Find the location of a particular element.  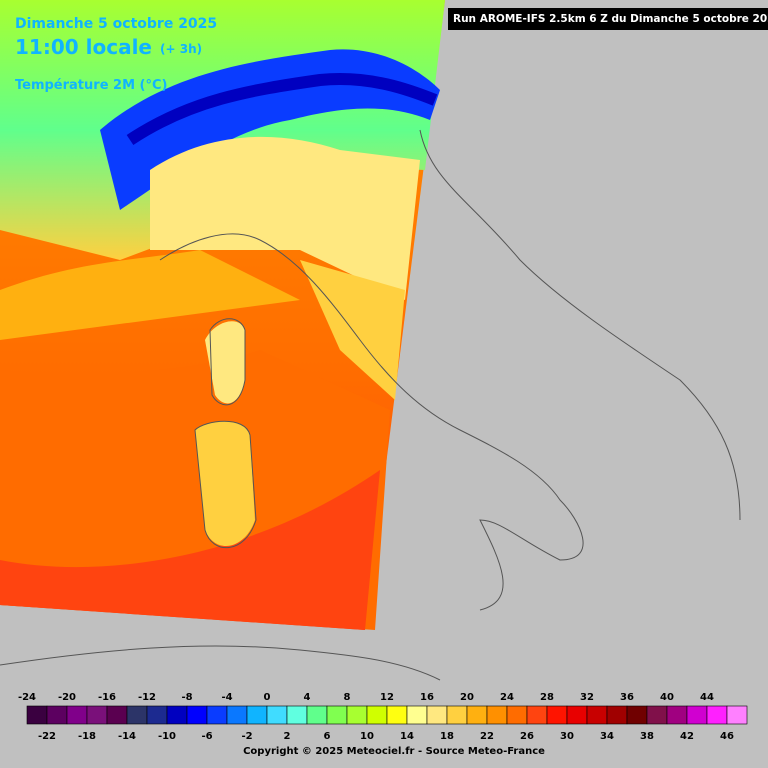

scale-label: 24 is located at coordinates (507, 697).